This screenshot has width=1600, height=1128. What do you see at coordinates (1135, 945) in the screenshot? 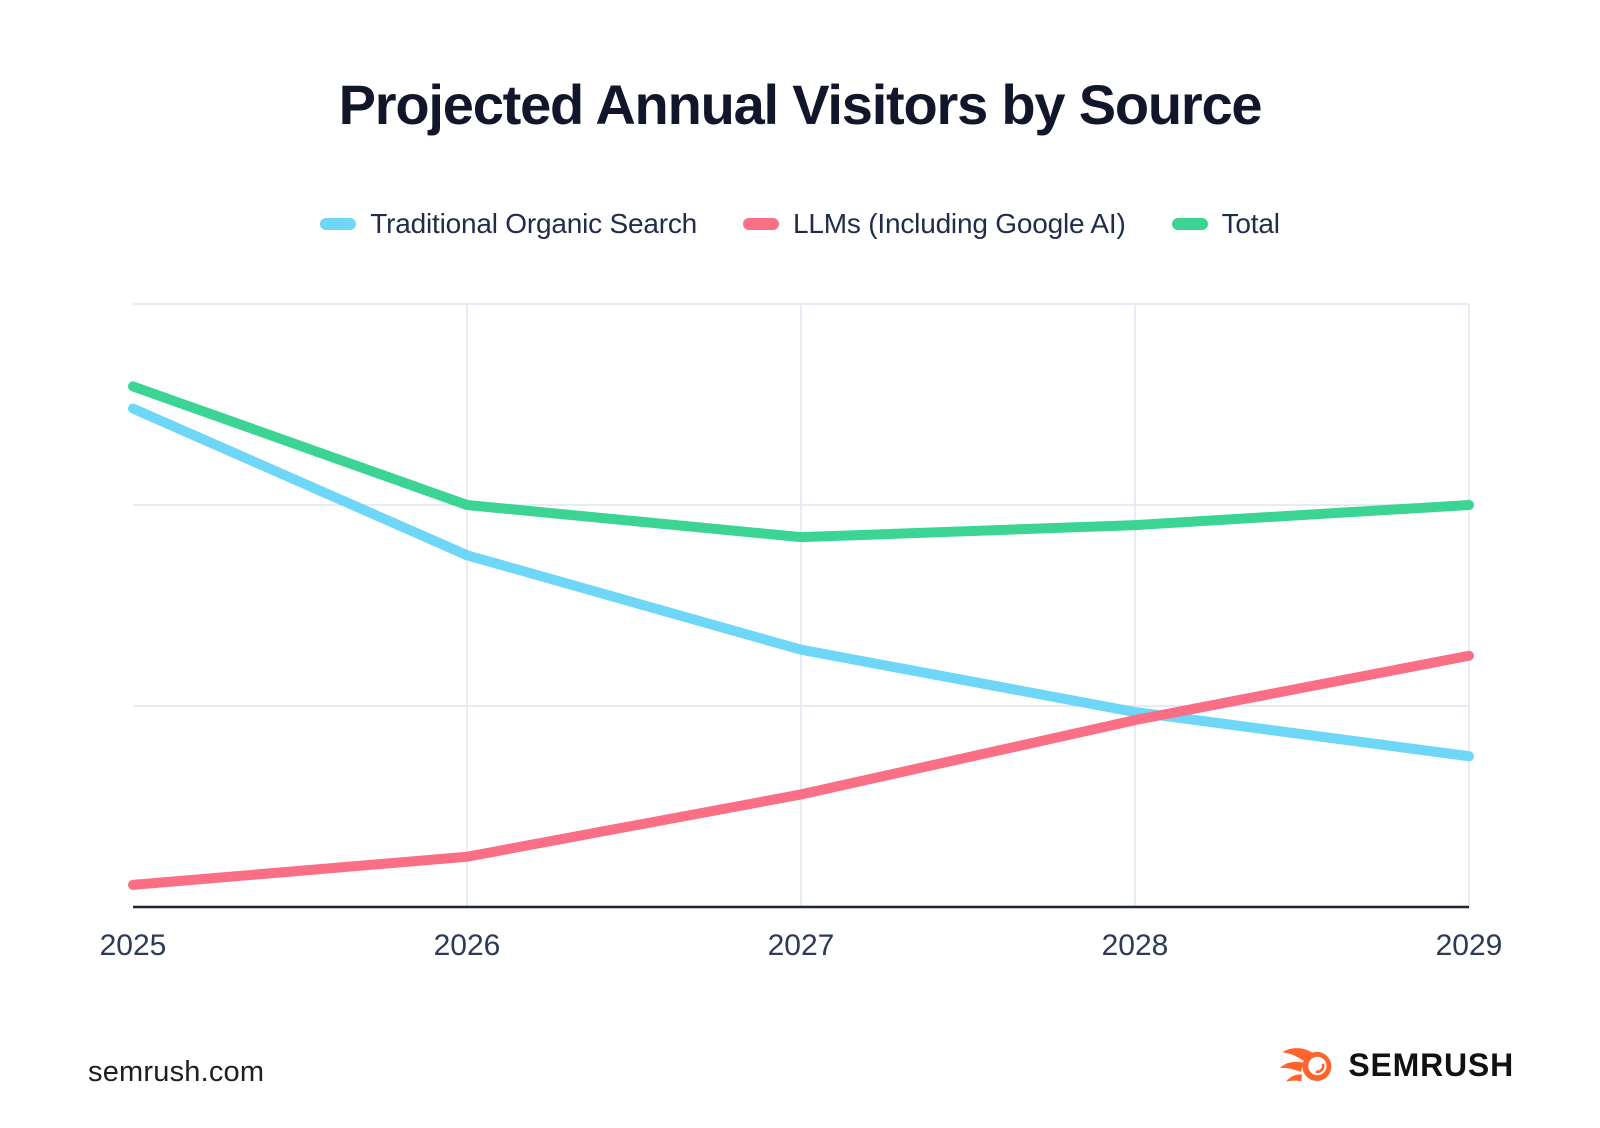
I see `x-axis-label: 2028` at bounding box center [1135, 945].